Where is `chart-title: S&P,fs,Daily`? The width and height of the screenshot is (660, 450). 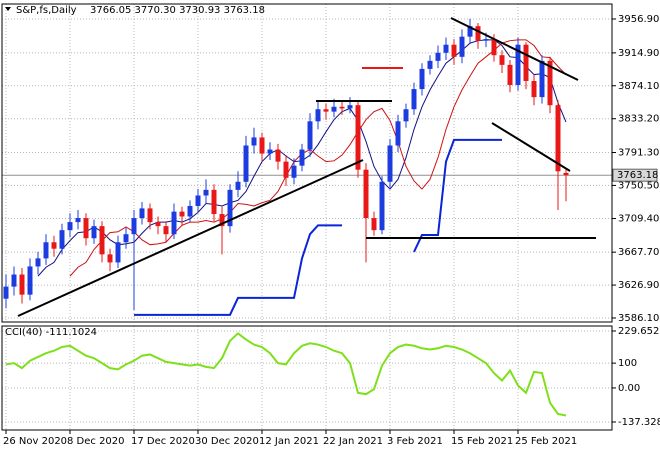
chart-title: S&P,fs,Daily is located at coordinates (46, 10).